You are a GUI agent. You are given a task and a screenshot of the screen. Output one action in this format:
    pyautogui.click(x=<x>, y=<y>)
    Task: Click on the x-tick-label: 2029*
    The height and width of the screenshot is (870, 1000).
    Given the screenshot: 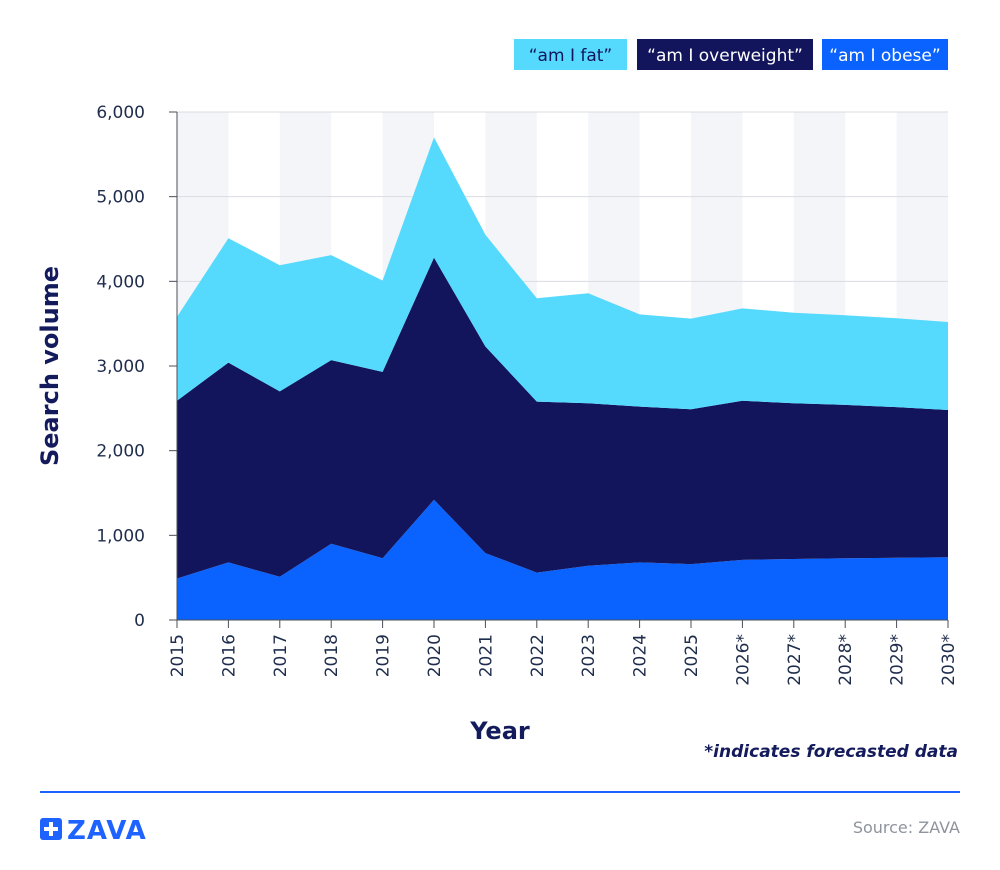 What is the action you would take?
    pyautogui.click(x=898, y=660)
    